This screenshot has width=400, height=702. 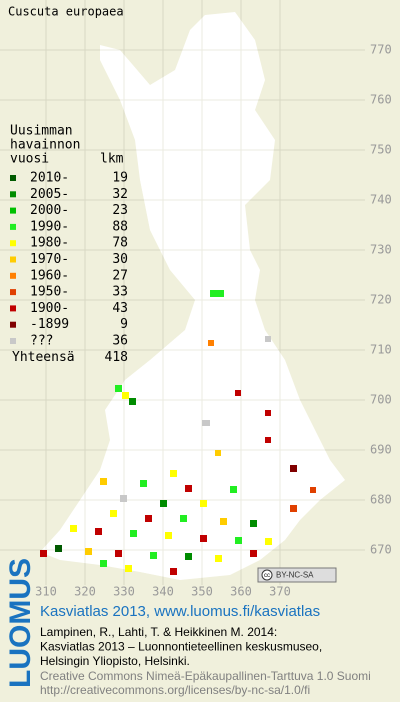 What do you see at coordinates (49, 324) in the screenshot?
I see `legend-label: -1899` at bounding box center [49, 324].